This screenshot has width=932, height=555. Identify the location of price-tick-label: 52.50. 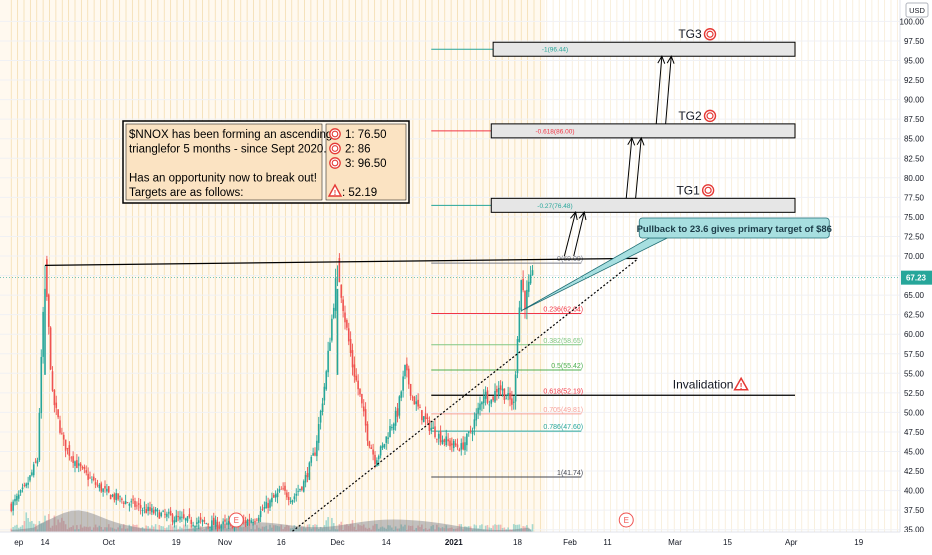
(914, 393).